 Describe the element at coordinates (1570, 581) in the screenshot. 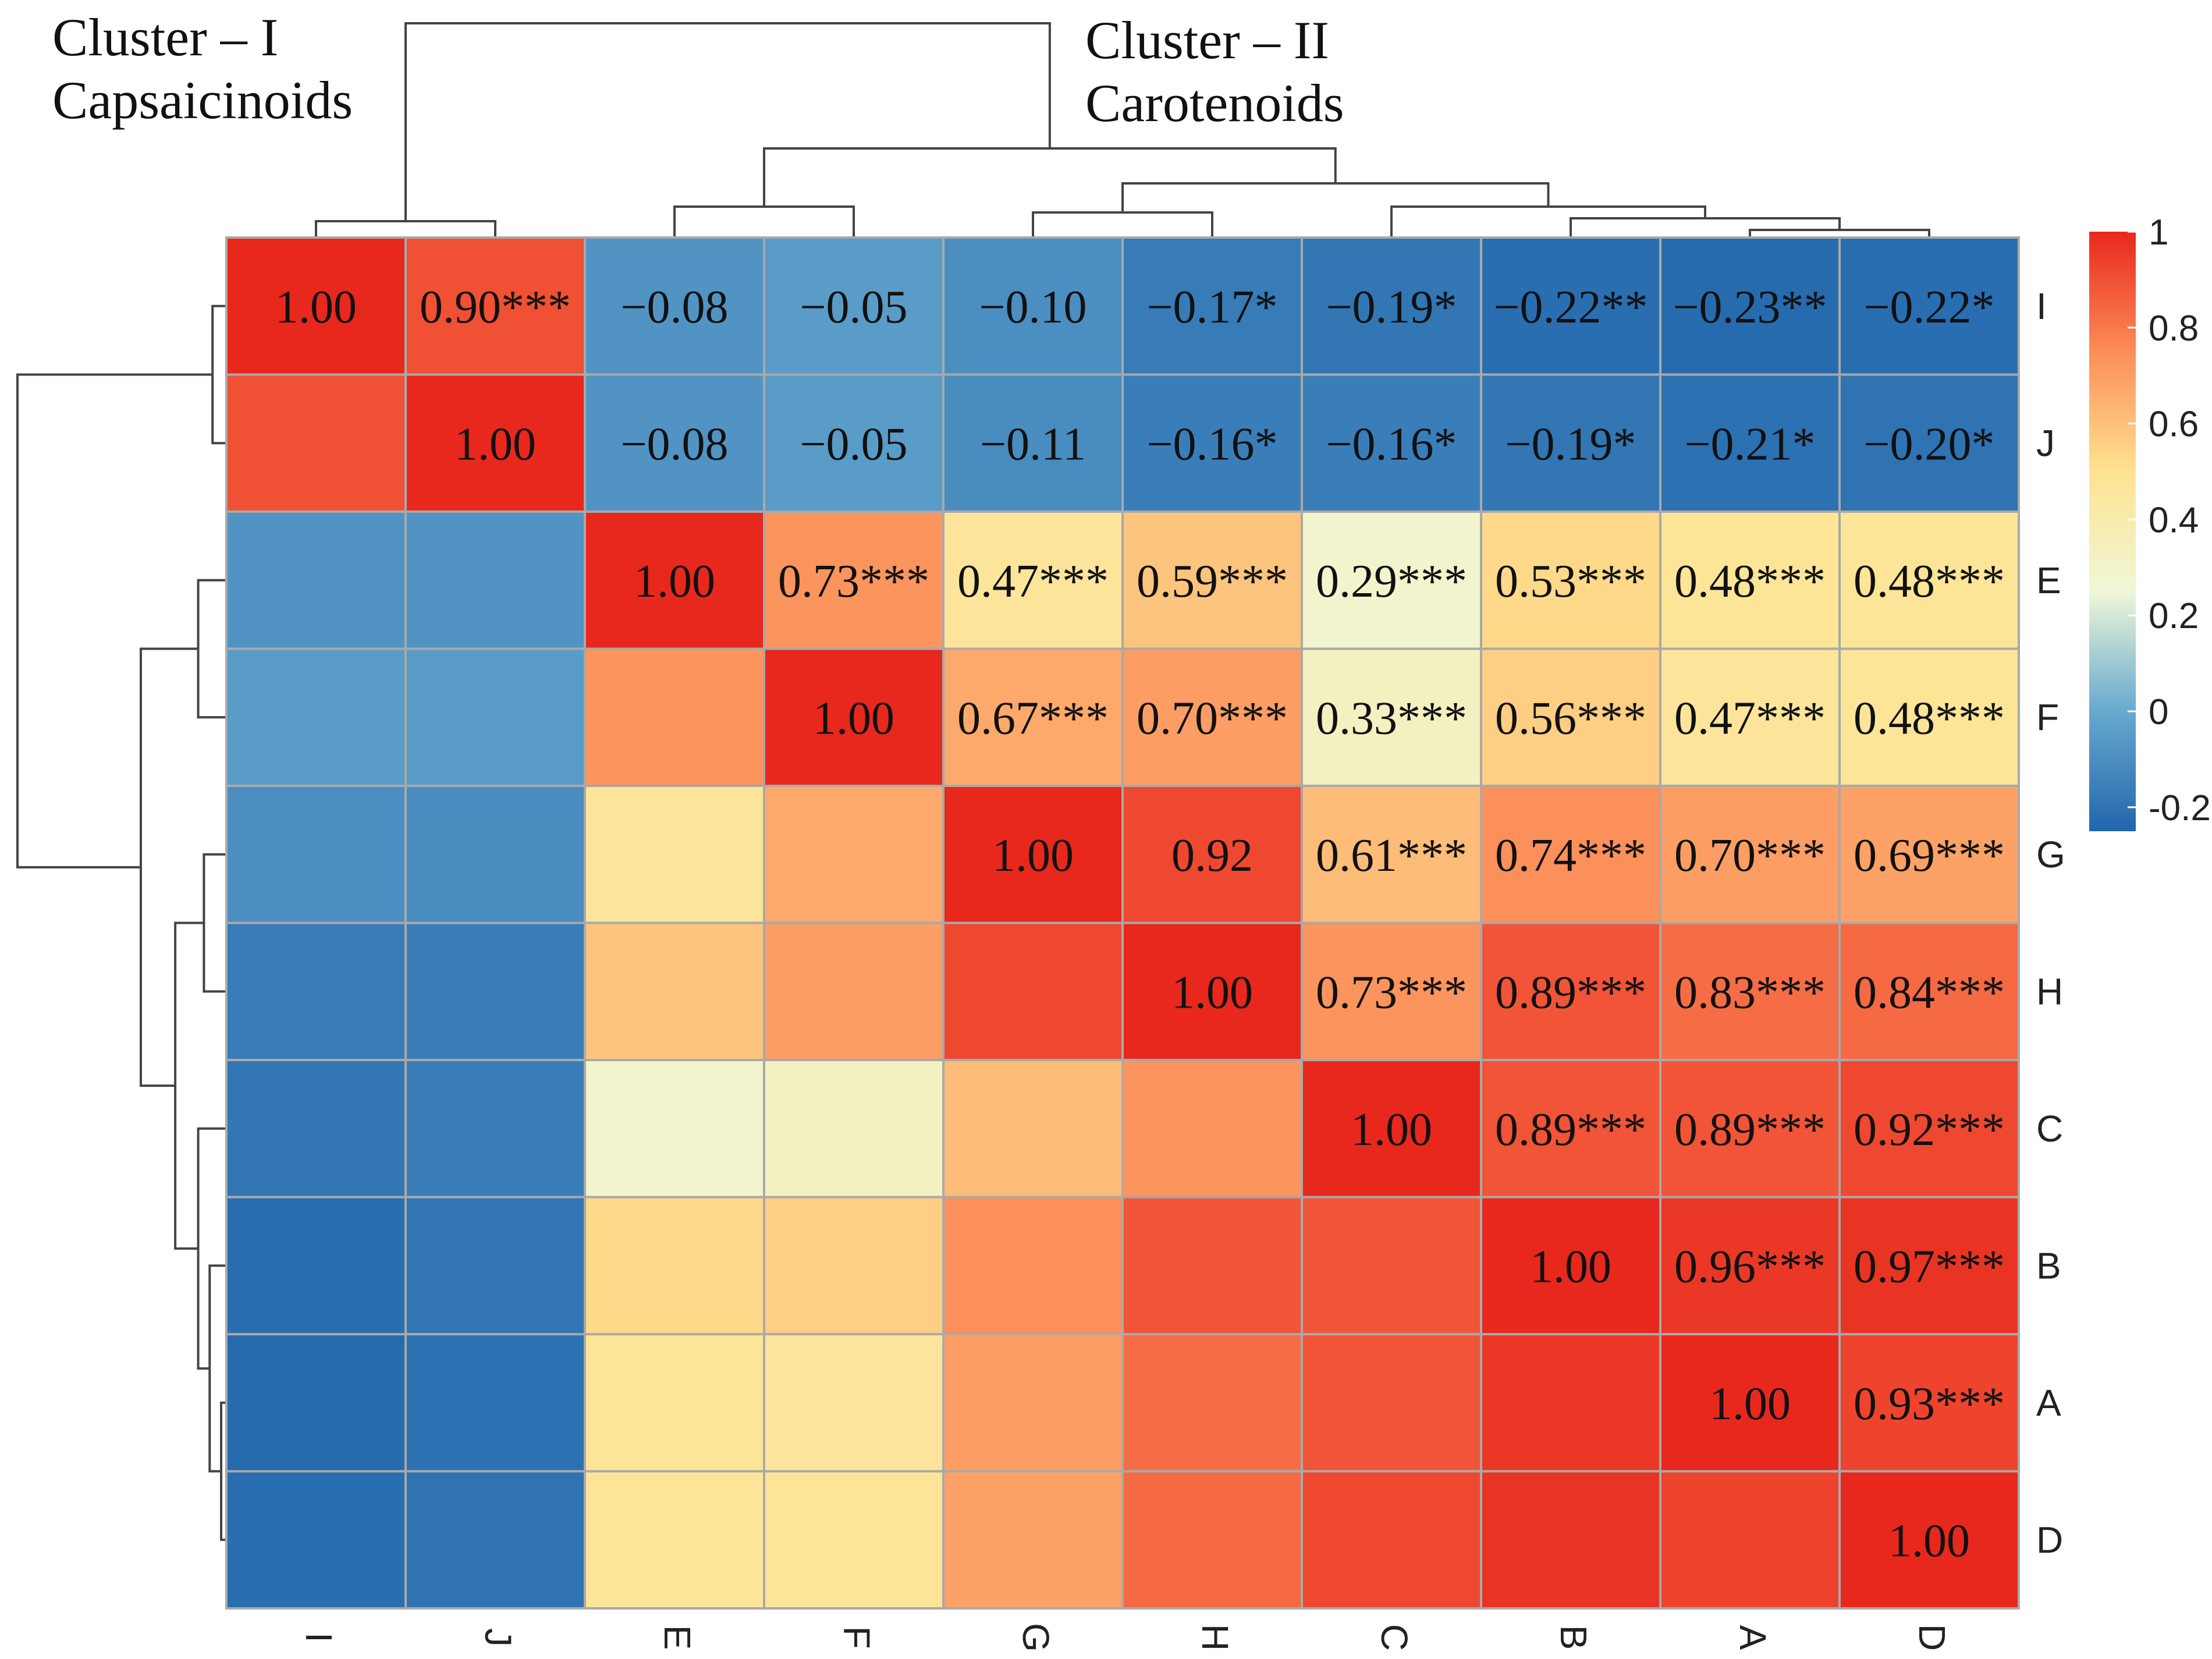

I see `cell-value-label: 0.53***` at that location.